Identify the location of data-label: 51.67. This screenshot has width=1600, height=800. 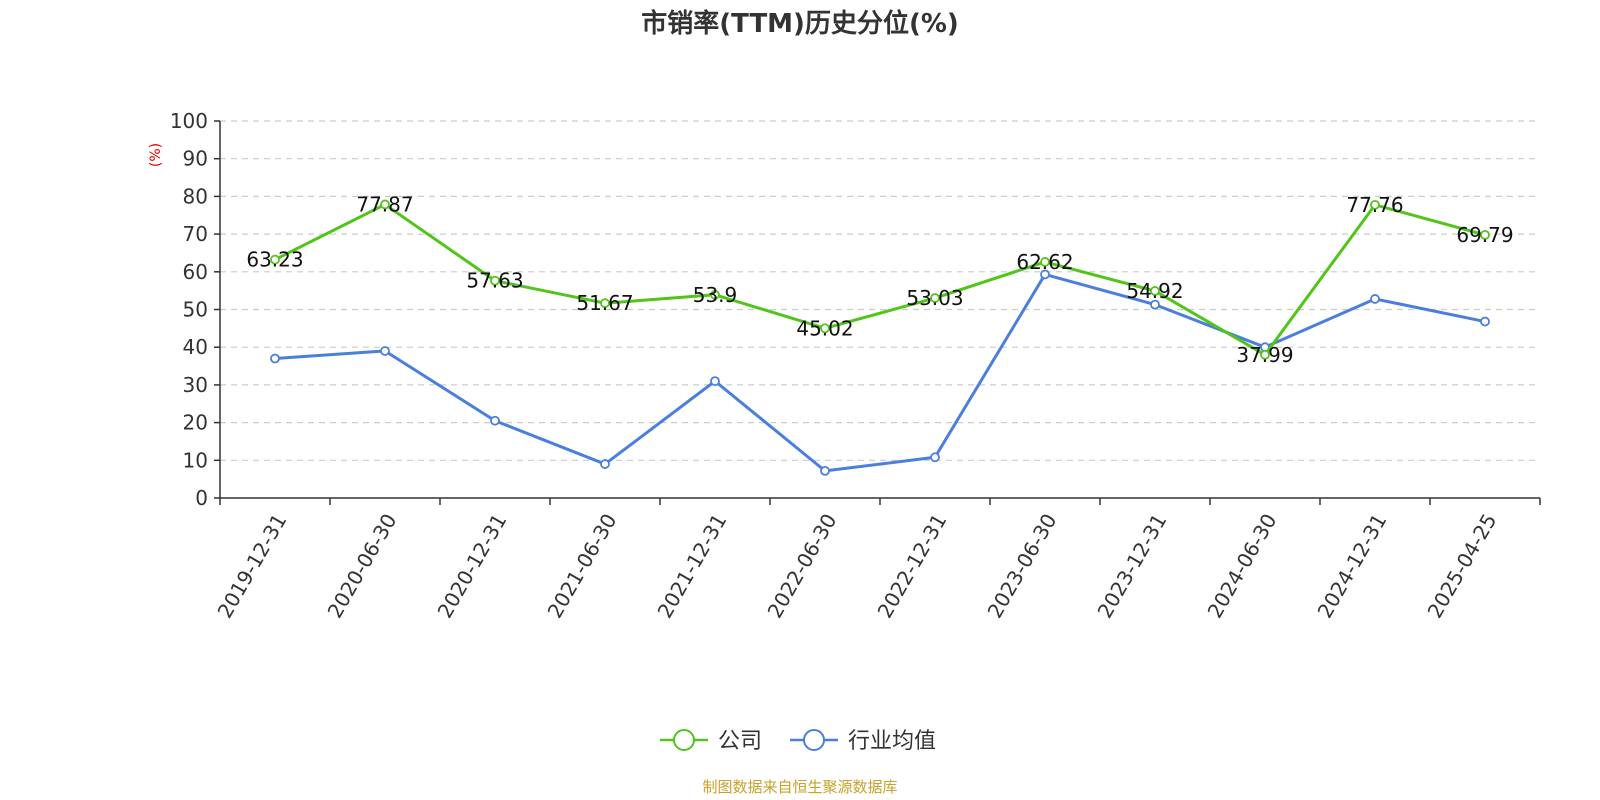
(604, 303).